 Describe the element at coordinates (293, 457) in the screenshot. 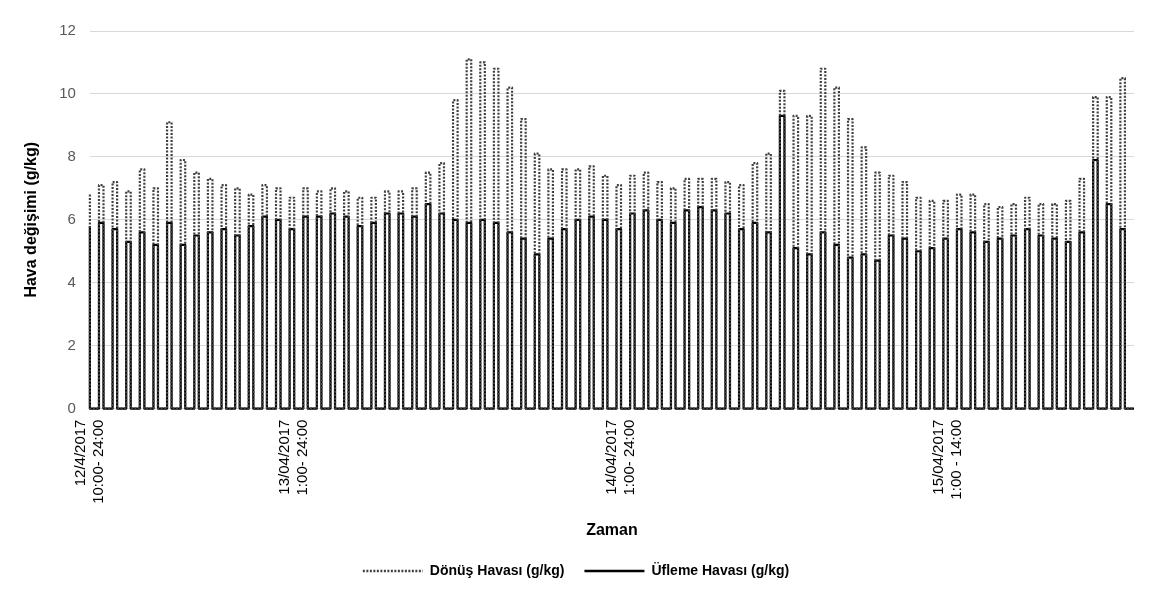

I see `x-tick-label: 13/04/2017 1:00- 24:00` at that location.